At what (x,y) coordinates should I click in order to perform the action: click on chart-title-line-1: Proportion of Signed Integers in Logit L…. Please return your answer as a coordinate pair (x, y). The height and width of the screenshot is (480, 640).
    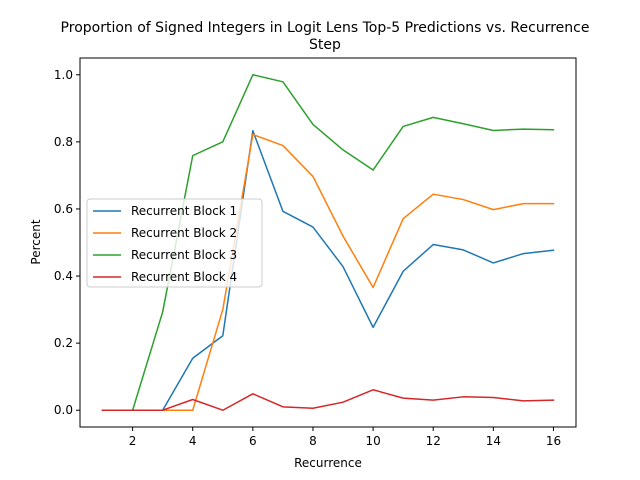
    Looking at the image, I should click on (325, 28).